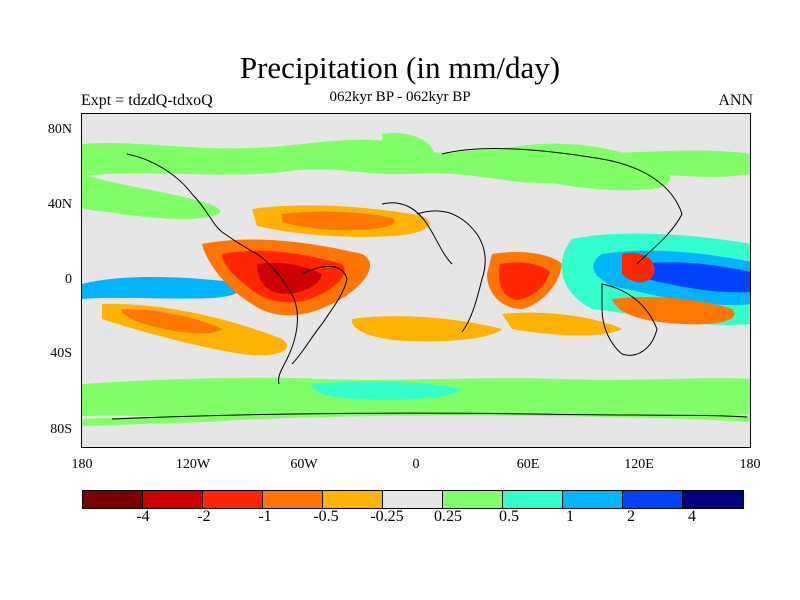 Image resolution: width=800 pixels, height=600 pixels. I want to click on lon-tick-60w: 60W, so click(304, 464).